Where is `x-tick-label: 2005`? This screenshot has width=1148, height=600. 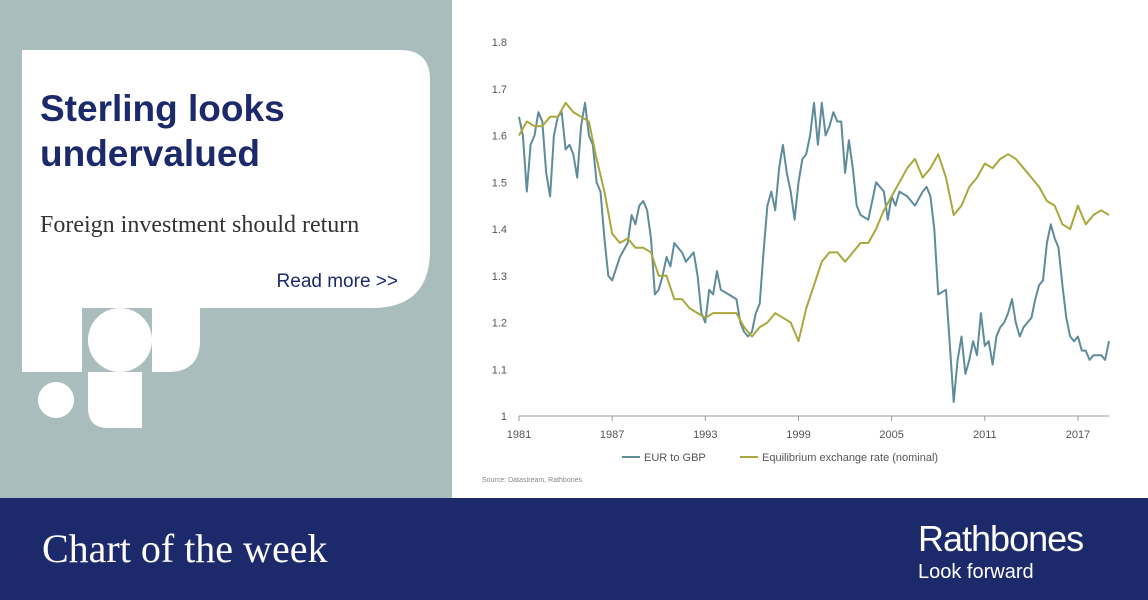 x-tick-label: 2005 is located at coordinates (891, 435).